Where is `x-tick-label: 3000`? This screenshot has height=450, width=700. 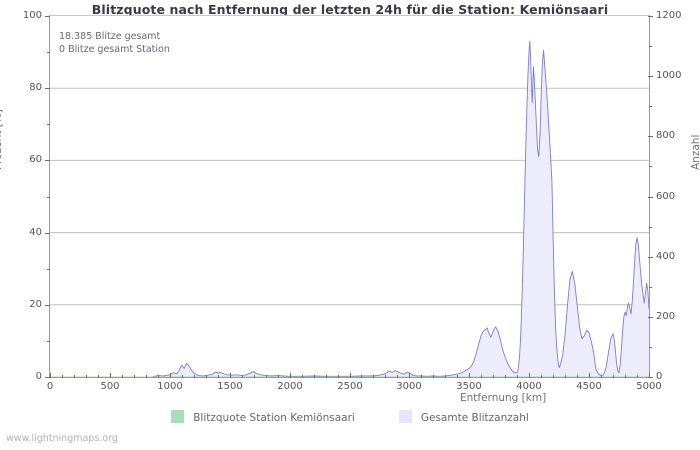
x-tick-label: 3000 is located at coordinates (409, 386).